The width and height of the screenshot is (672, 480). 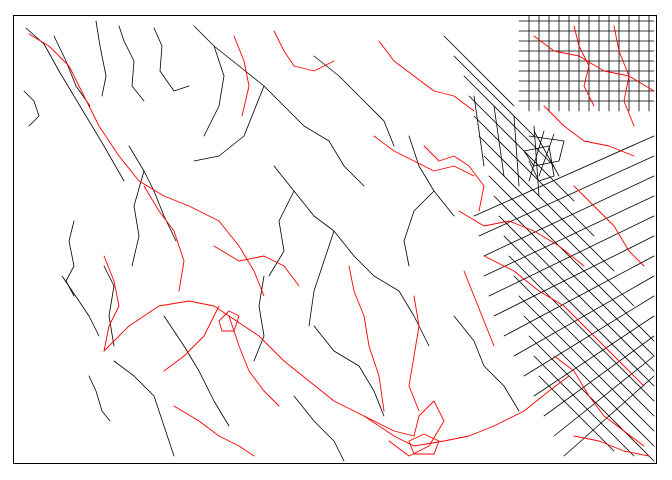 I want to click on dense-cluster, so click(x=544, y=156).